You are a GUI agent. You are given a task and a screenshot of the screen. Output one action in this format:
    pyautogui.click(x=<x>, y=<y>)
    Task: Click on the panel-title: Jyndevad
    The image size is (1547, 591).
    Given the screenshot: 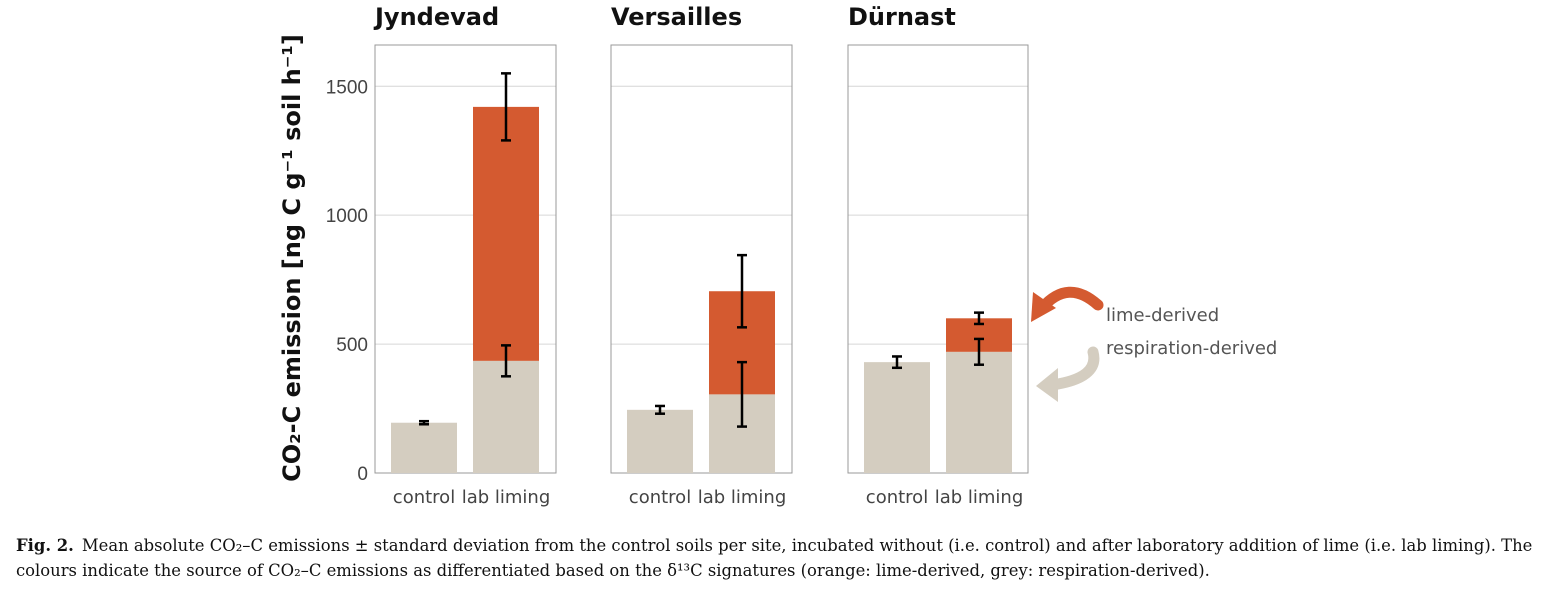 What is the action you would take?
    pyautogui.click(x=436, y=17)
    